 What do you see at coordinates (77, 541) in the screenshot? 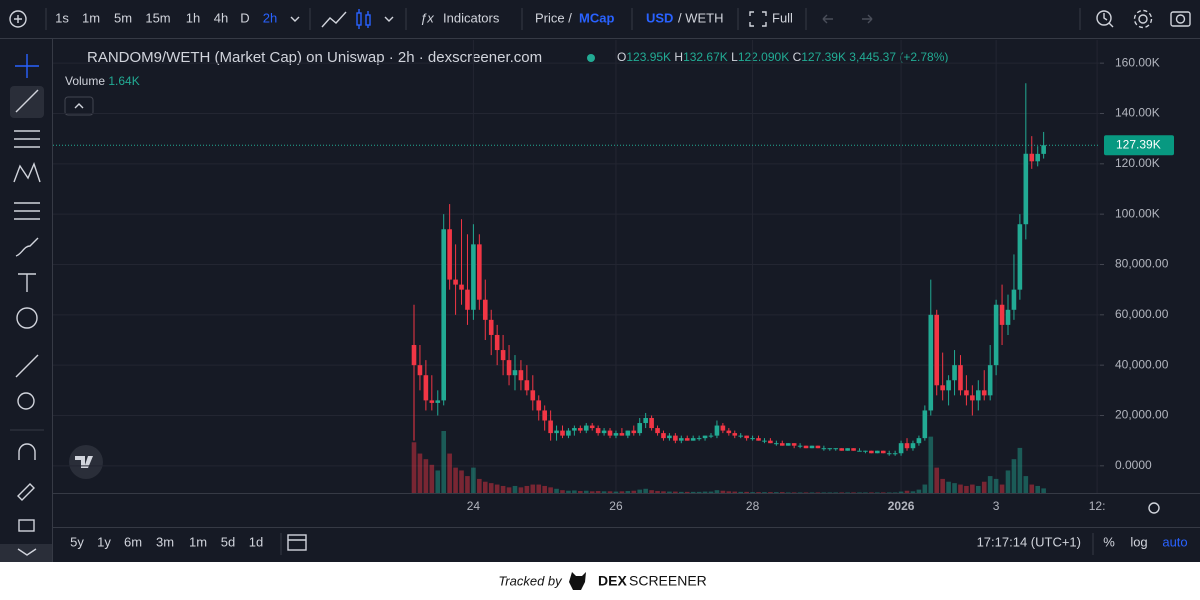
I see `timeframe-button: 5y` at bounding box center [77, 541].